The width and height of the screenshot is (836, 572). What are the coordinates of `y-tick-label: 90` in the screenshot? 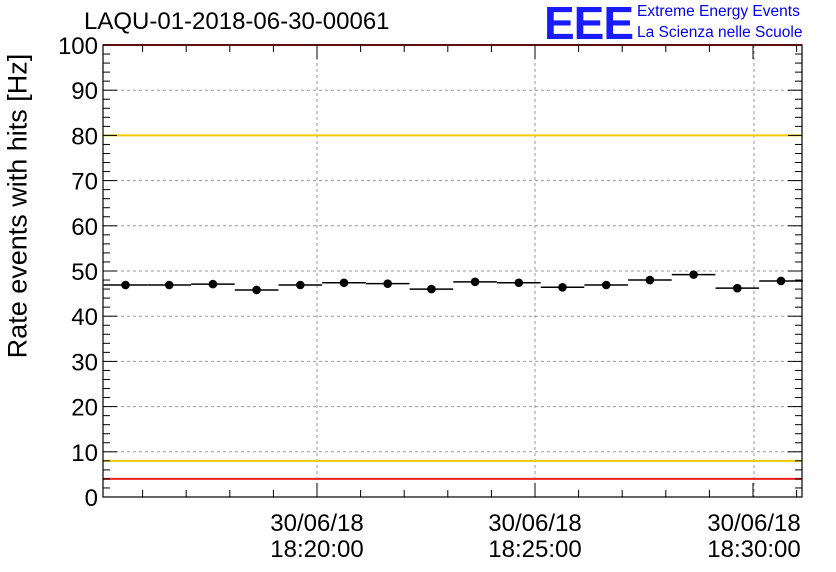 It's located at (84, 91).